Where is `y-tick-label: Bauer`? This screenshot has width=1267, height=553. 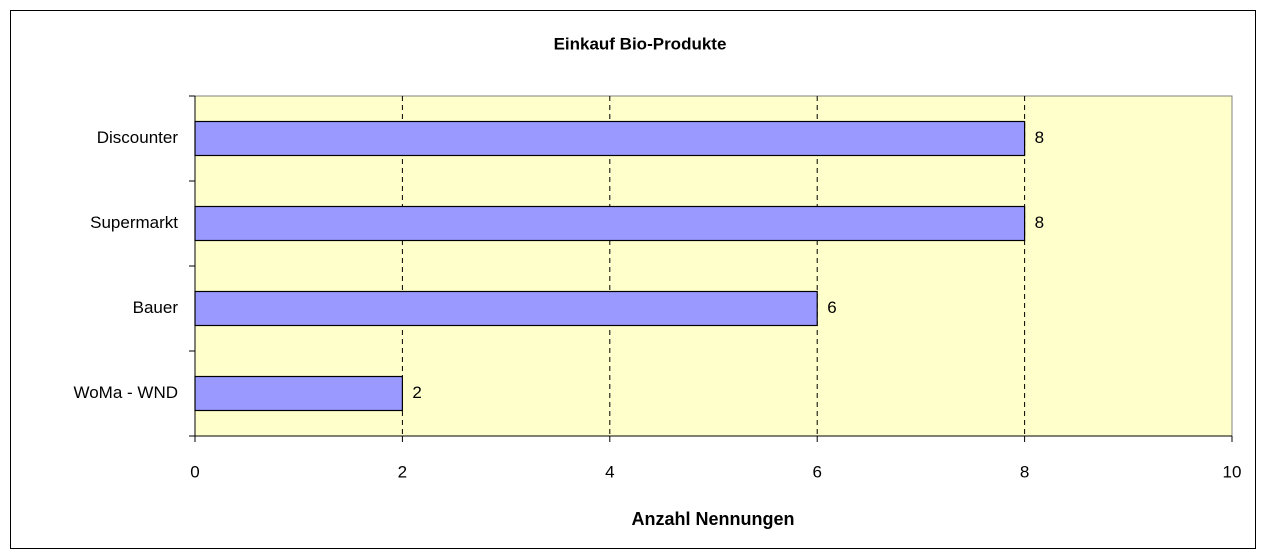 y-tick-label: Bauer is located at coordinates (156, 307).